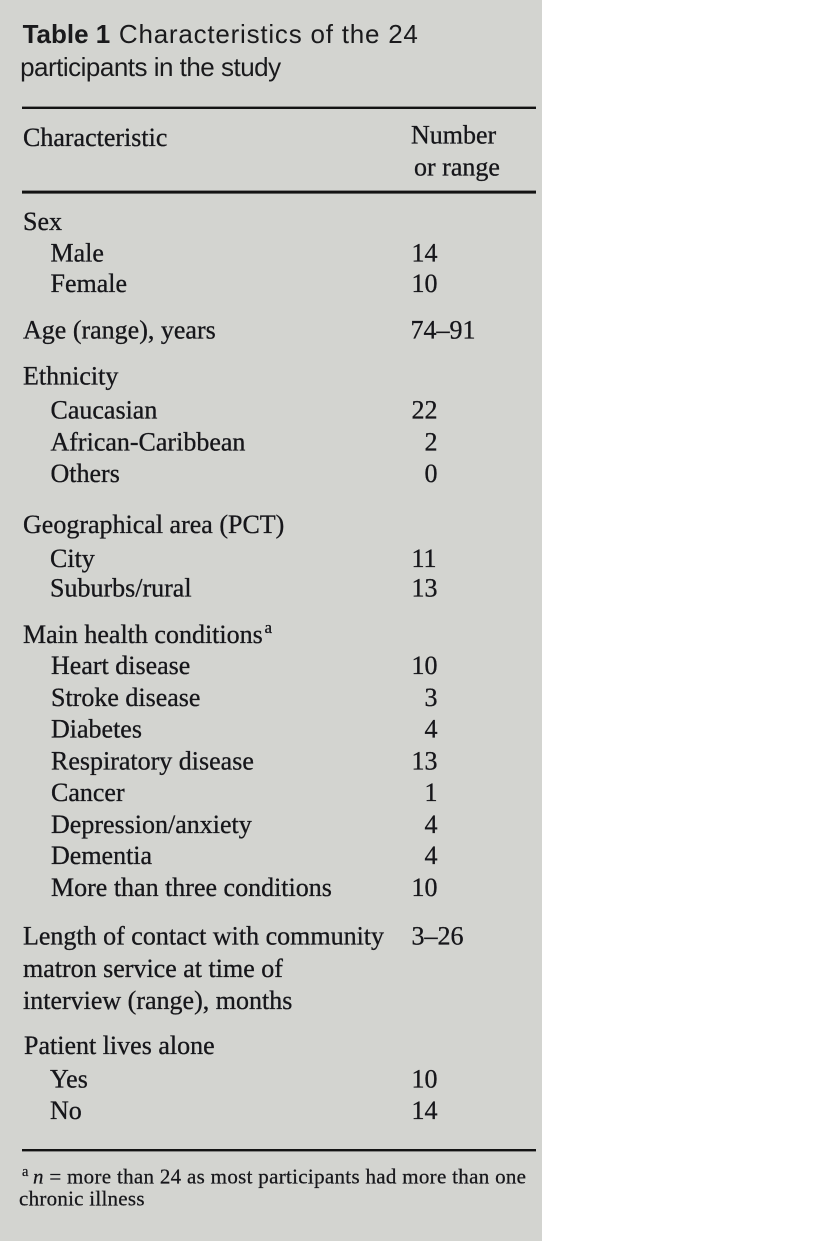  What do you see at coordinates (104, 410) in the screenshot?
I see `svg-text: Caucasian` at bounding box center [104, 410].